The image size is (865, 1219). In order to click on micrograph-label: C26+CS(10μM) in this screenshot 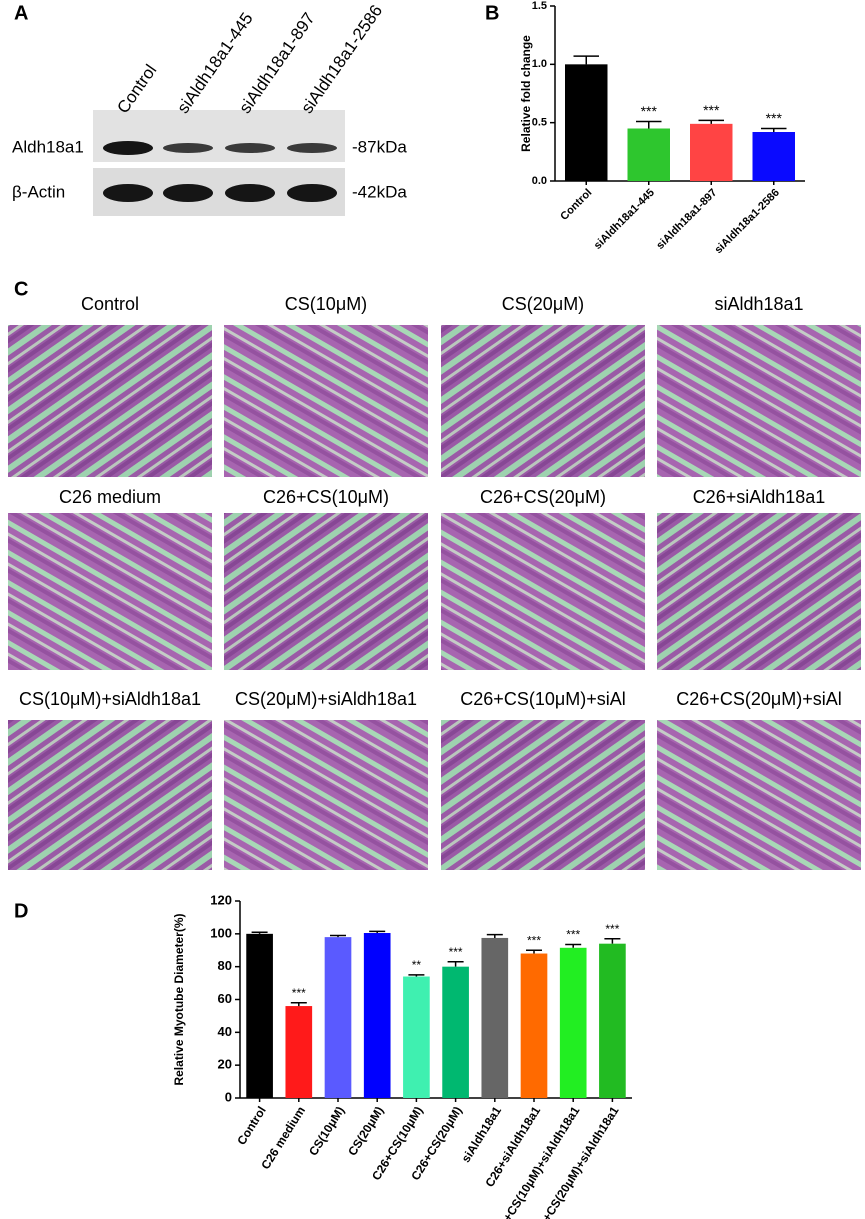, I will do `click(326, 497)`.